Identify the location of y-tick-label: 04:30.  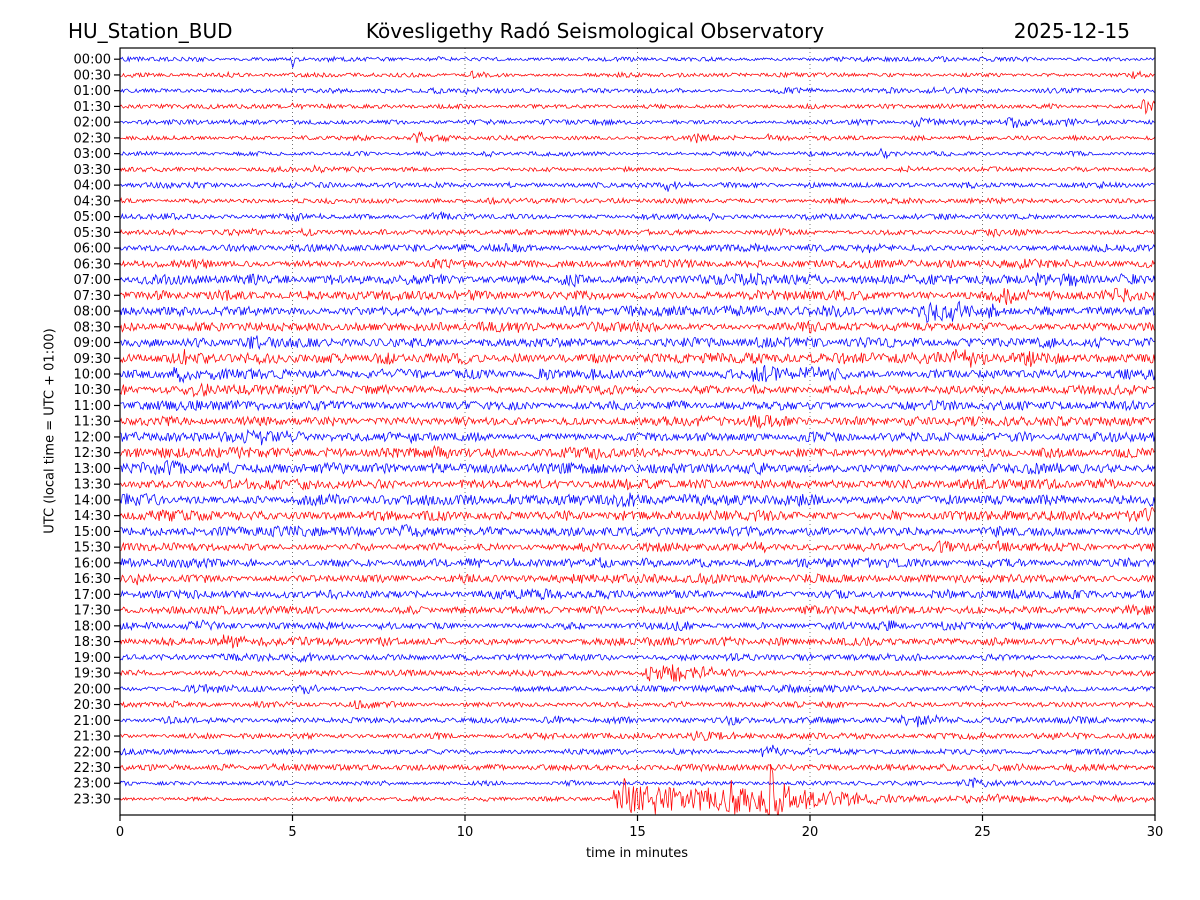
(92, 201).